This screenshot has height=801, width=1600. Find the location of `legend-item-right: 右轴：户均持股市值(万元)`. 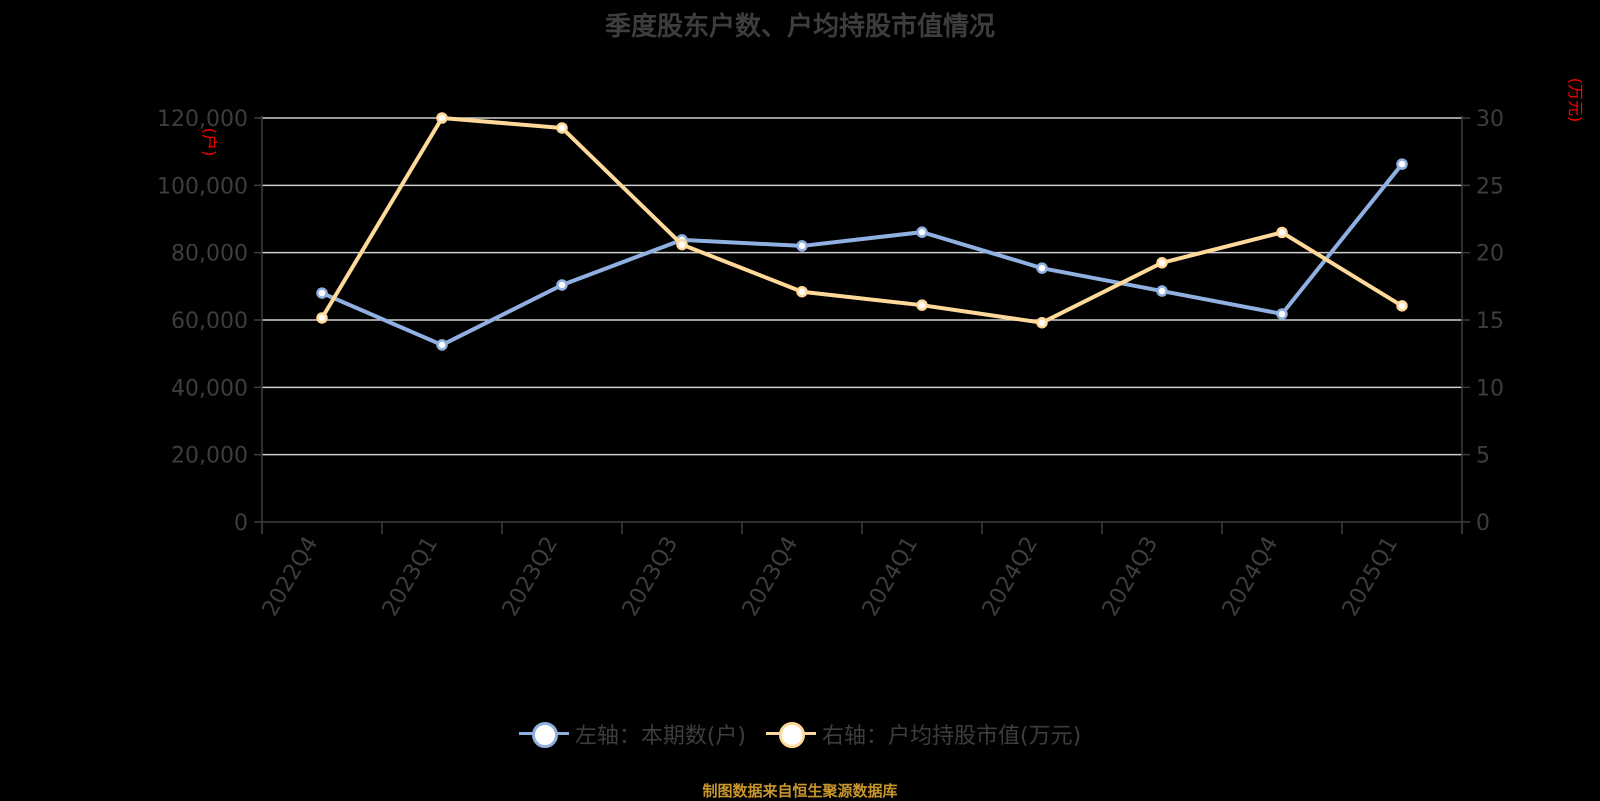

legend-item-right: 右轴：户均持股市值(万元) is located at coordinates (923, 734).